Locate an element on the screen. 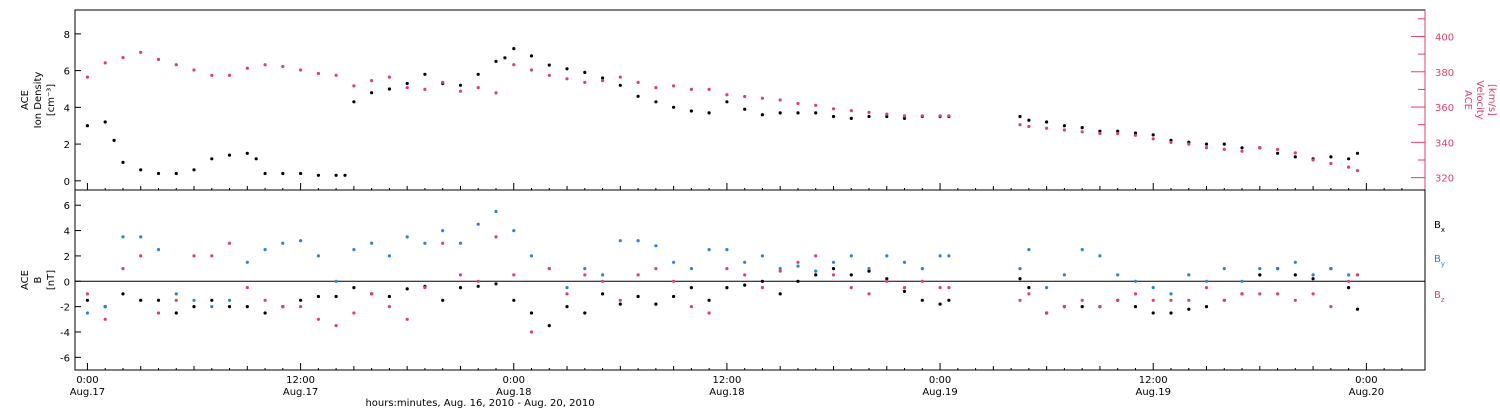 Image resolution: width=1500 pixels, height=410 pixels. velocity-tick-label: 340 is located at coordinates (1444, 143).